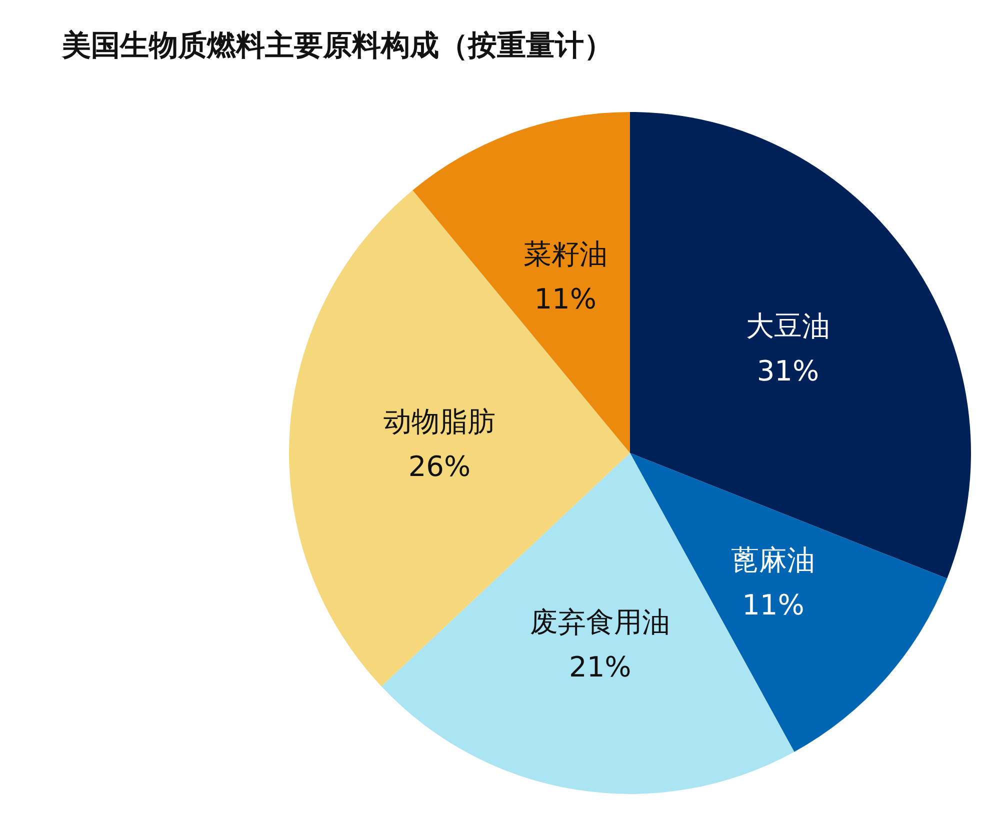 The height and width of the screenshot is (813, 1000). I want to click on pie-slice, so click(521, 282).